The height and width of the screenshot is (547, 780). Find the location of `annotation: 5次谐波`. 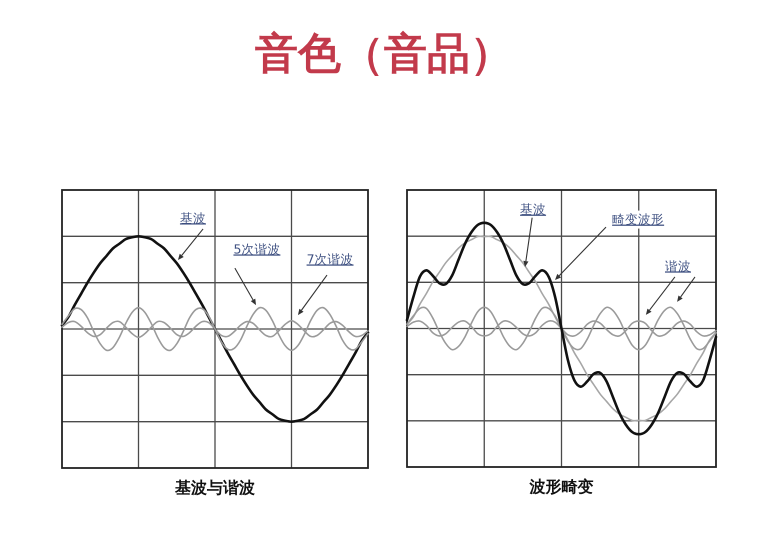

annotation: 5次谐波 is located at coordinates (256, 248).